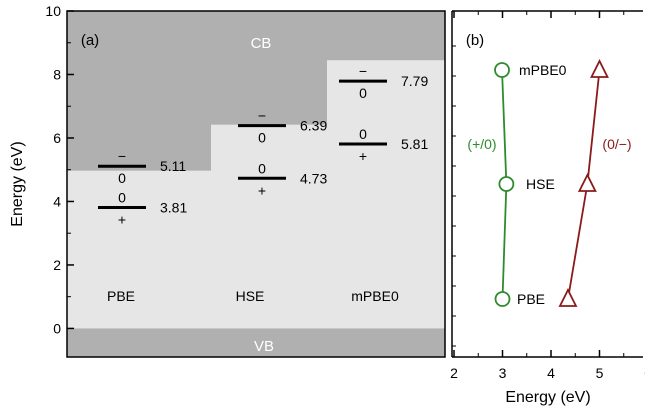 The width and height of the screenshot is (645, 411). What do you see at coordinates (540, 184) in the screenshot?
I see `category-label-hse: HSE` at bounding box center [540, 184].